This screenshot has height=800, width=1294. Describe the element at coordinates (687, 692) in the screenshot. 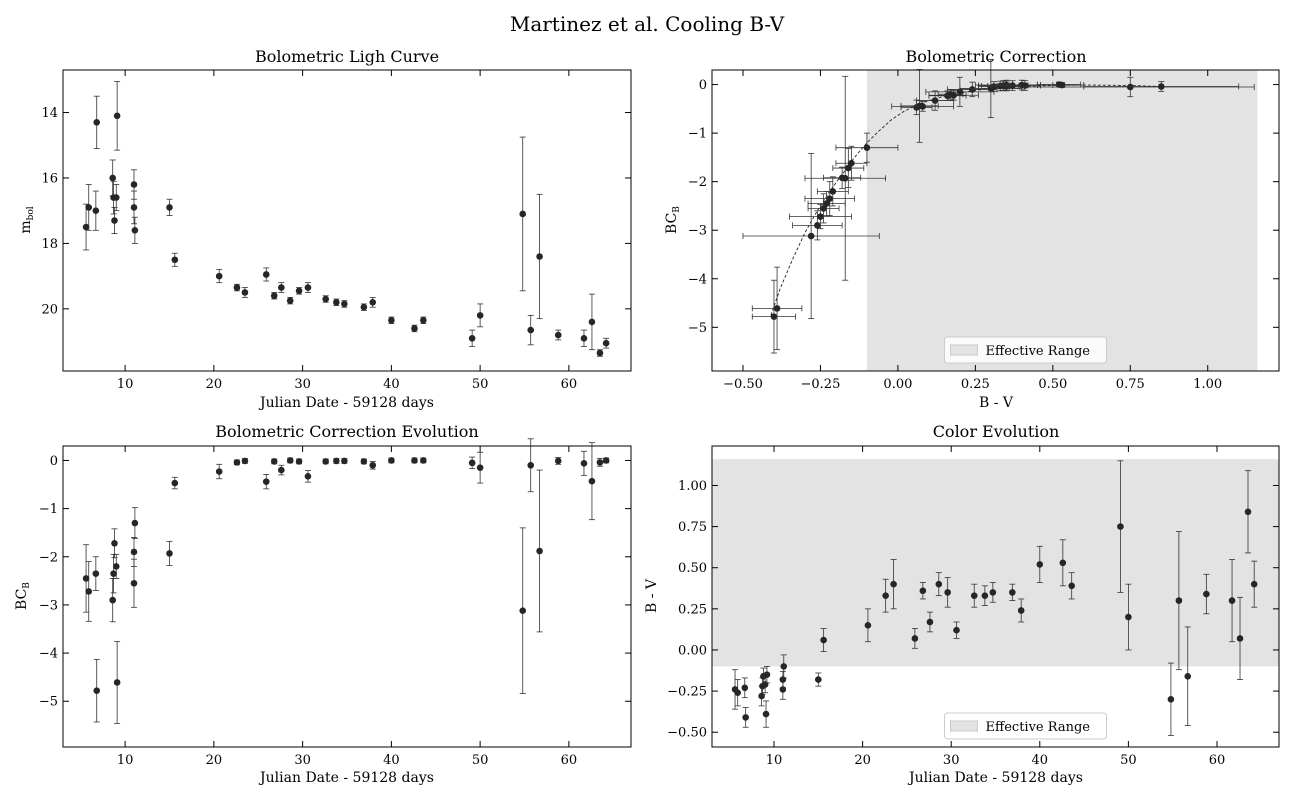

I see `y-tick-label: −0.25` at that location.